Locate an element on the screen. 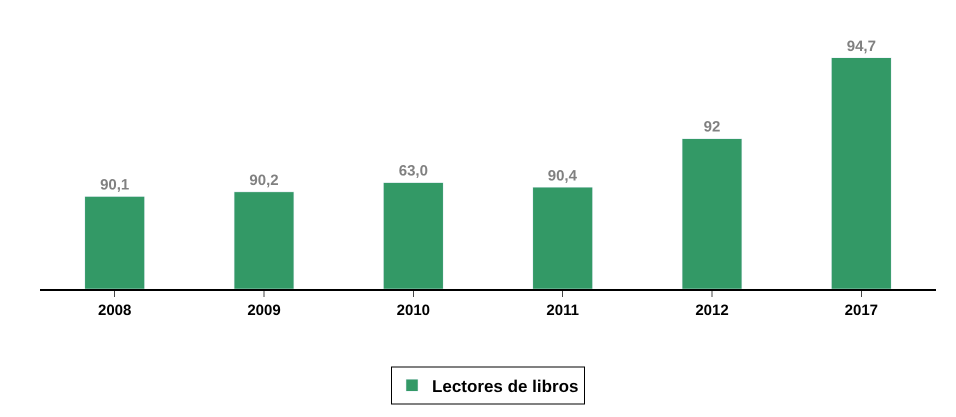  legend-label: Lectores de libros is located at coordinates (505, 386).